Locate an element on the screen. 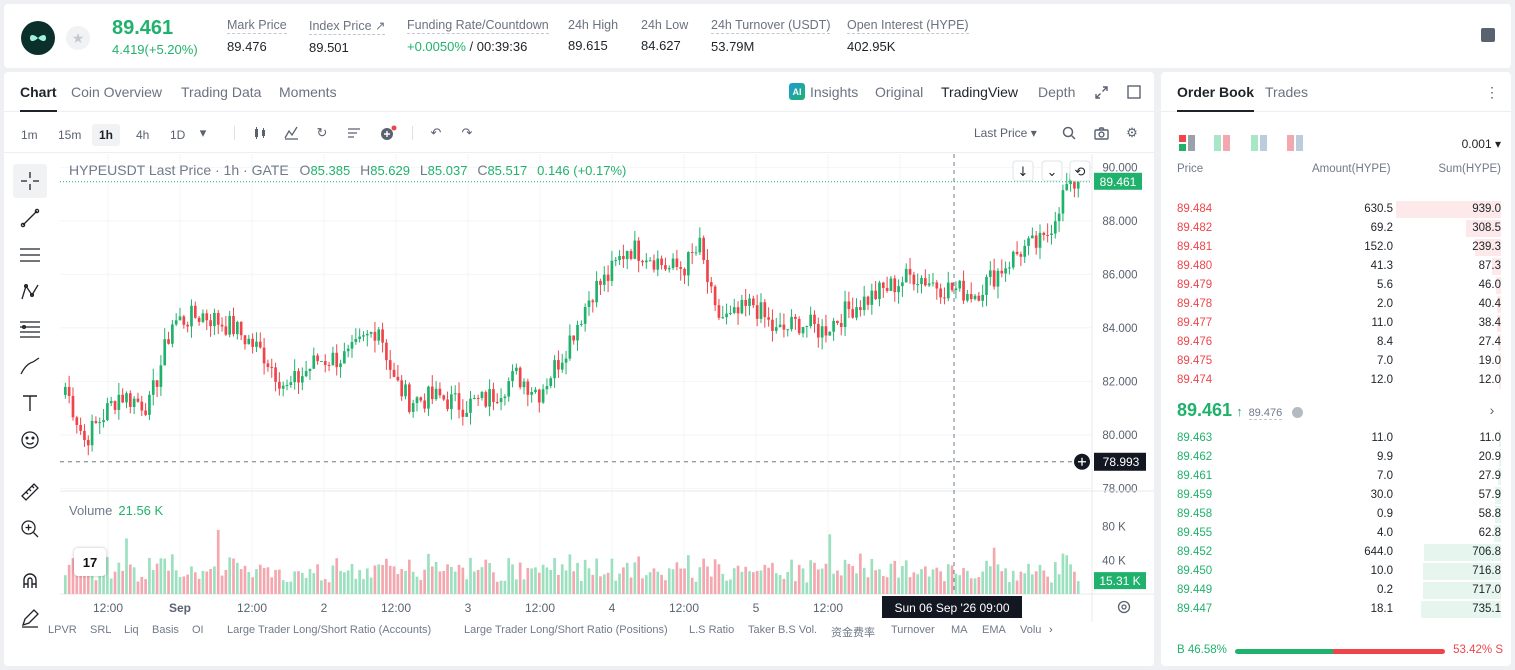 Image resolution: width=1515 pixels, height=670 pixels. favorite-star-icon: ★ is located at coordinates (78, 38).